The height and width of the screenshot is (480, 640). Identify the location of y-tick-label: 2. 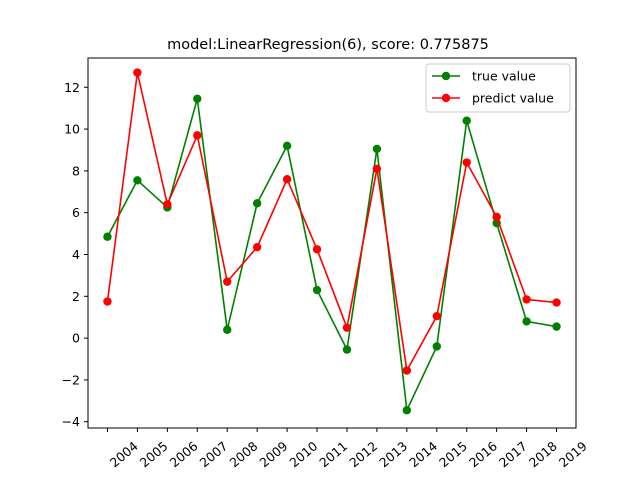
(76, 296).